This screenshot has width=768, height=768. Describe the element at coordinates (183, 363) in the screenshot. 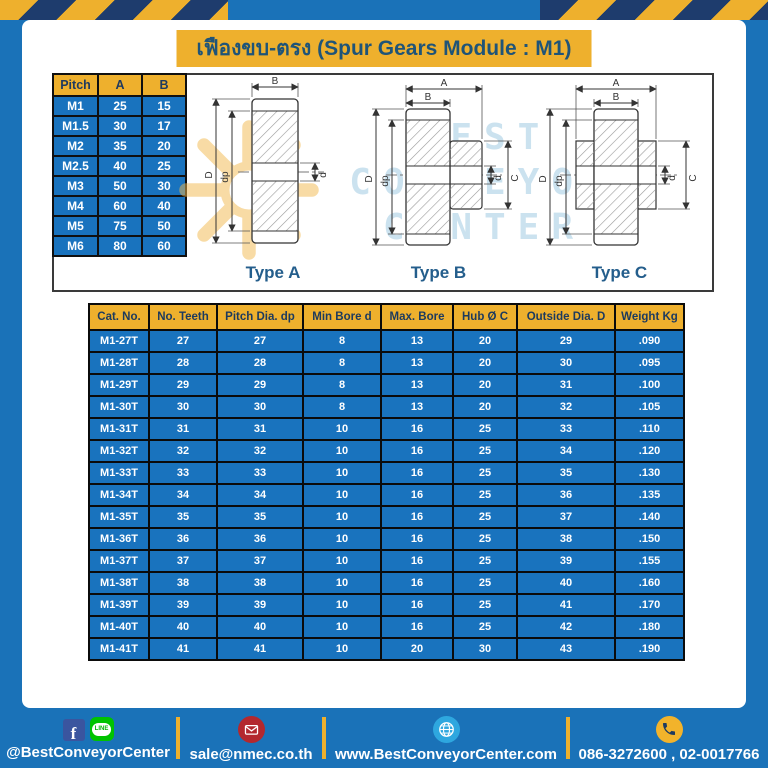

I see `table-cell: 28` at that location.